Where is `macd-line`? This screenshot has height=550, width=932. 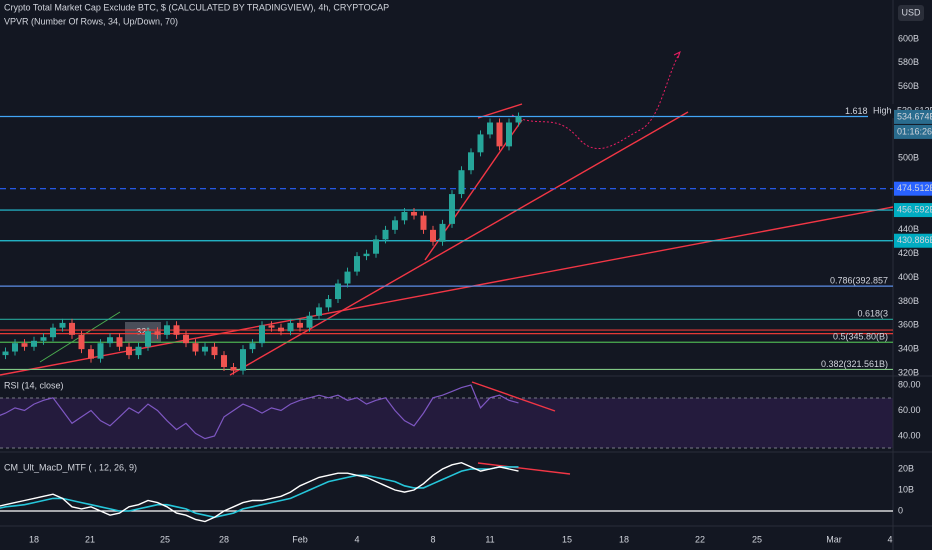 macd-line is located at coordinates (259, 492).